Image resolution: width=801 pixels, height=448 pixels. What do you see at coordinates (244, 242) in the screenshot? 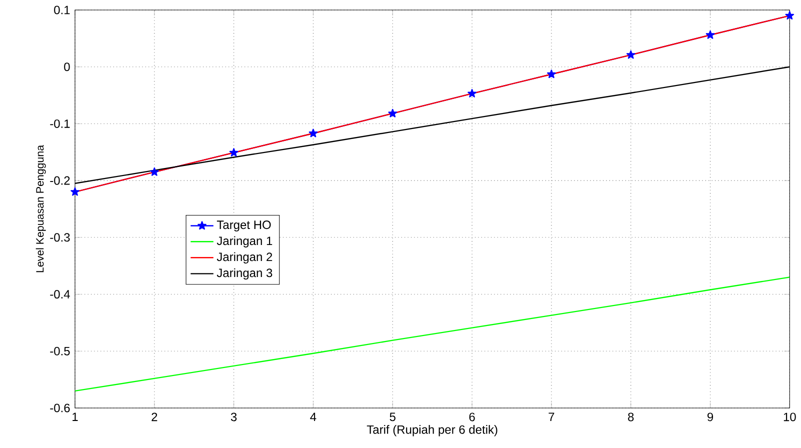
I see `legend-label: Jaringan 1` at bounding box center [244, 242].